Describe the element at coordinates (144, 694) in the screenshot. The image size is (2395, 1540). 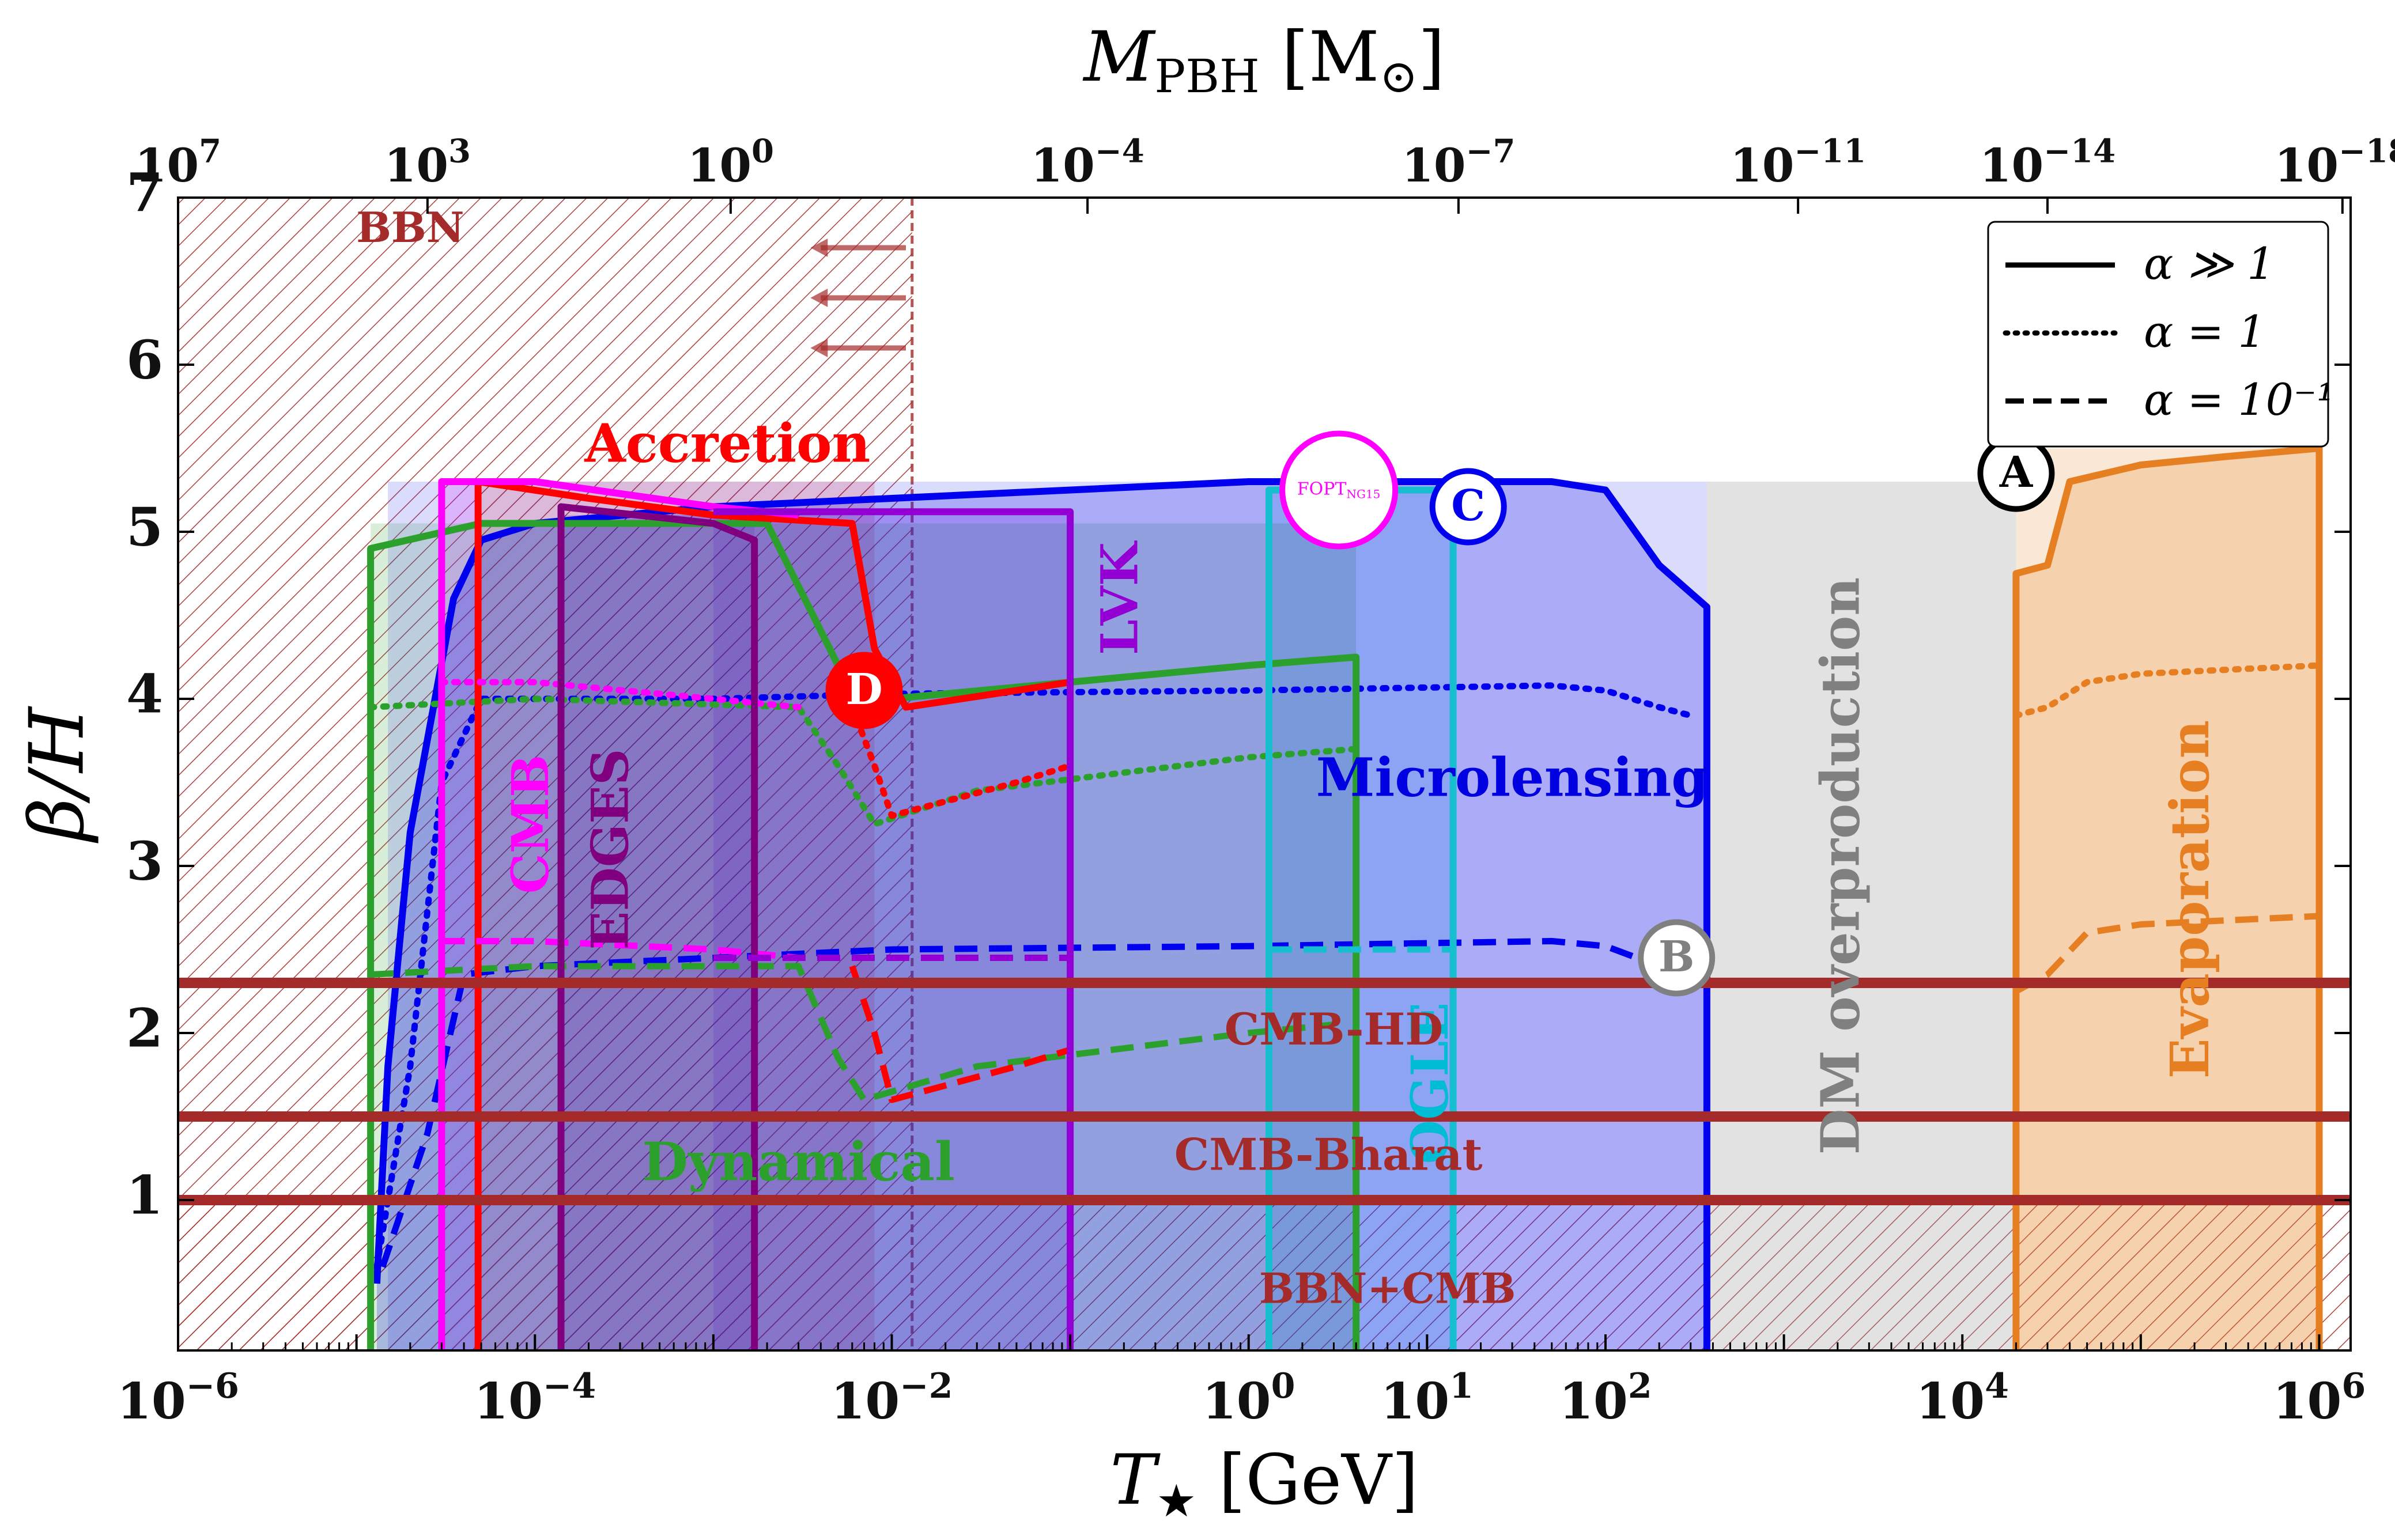
I see `y-tick-label: 4` at that location.